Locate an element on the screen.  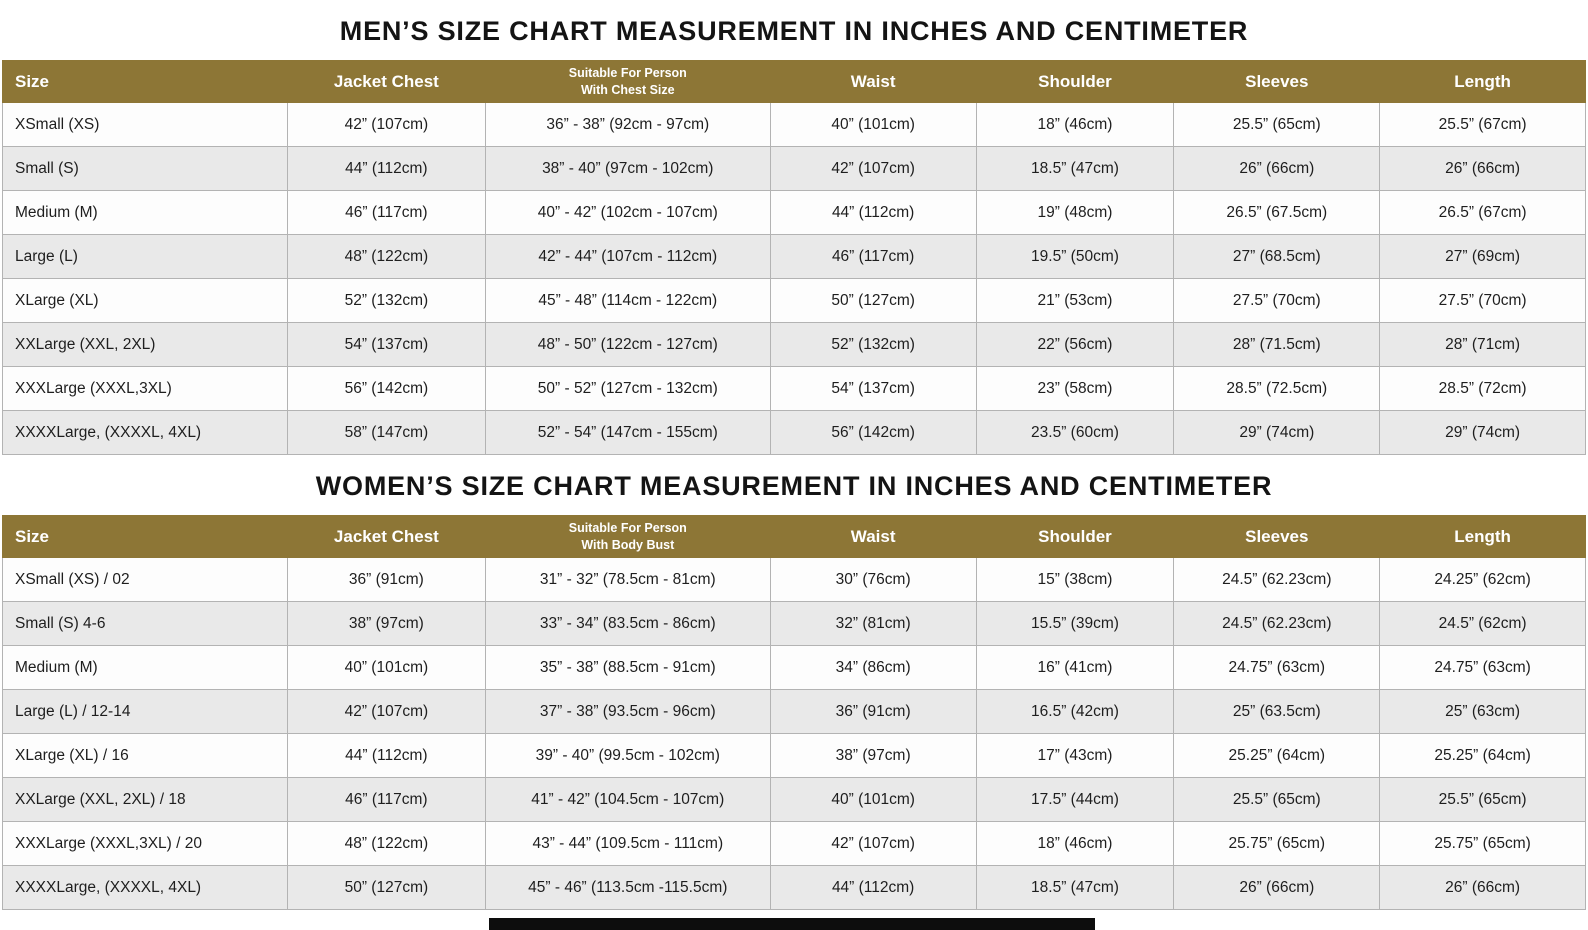
measurement-cell: 41” - 42” (104.5cm - 107cm) is located at coordinates (627, 799).